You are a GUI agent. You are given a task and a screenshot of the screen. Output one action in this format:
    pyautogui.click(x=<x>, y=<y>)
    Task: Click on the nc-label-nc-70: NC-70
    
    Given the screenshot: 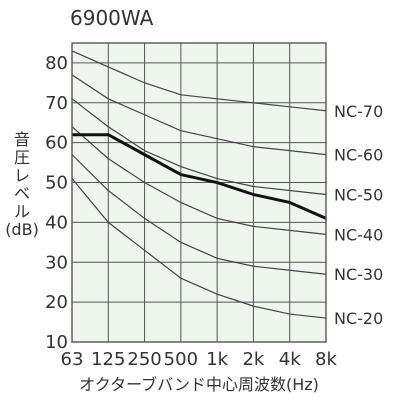 What is the action you would take?
    pyautogui.click(x=358, y=111)
    